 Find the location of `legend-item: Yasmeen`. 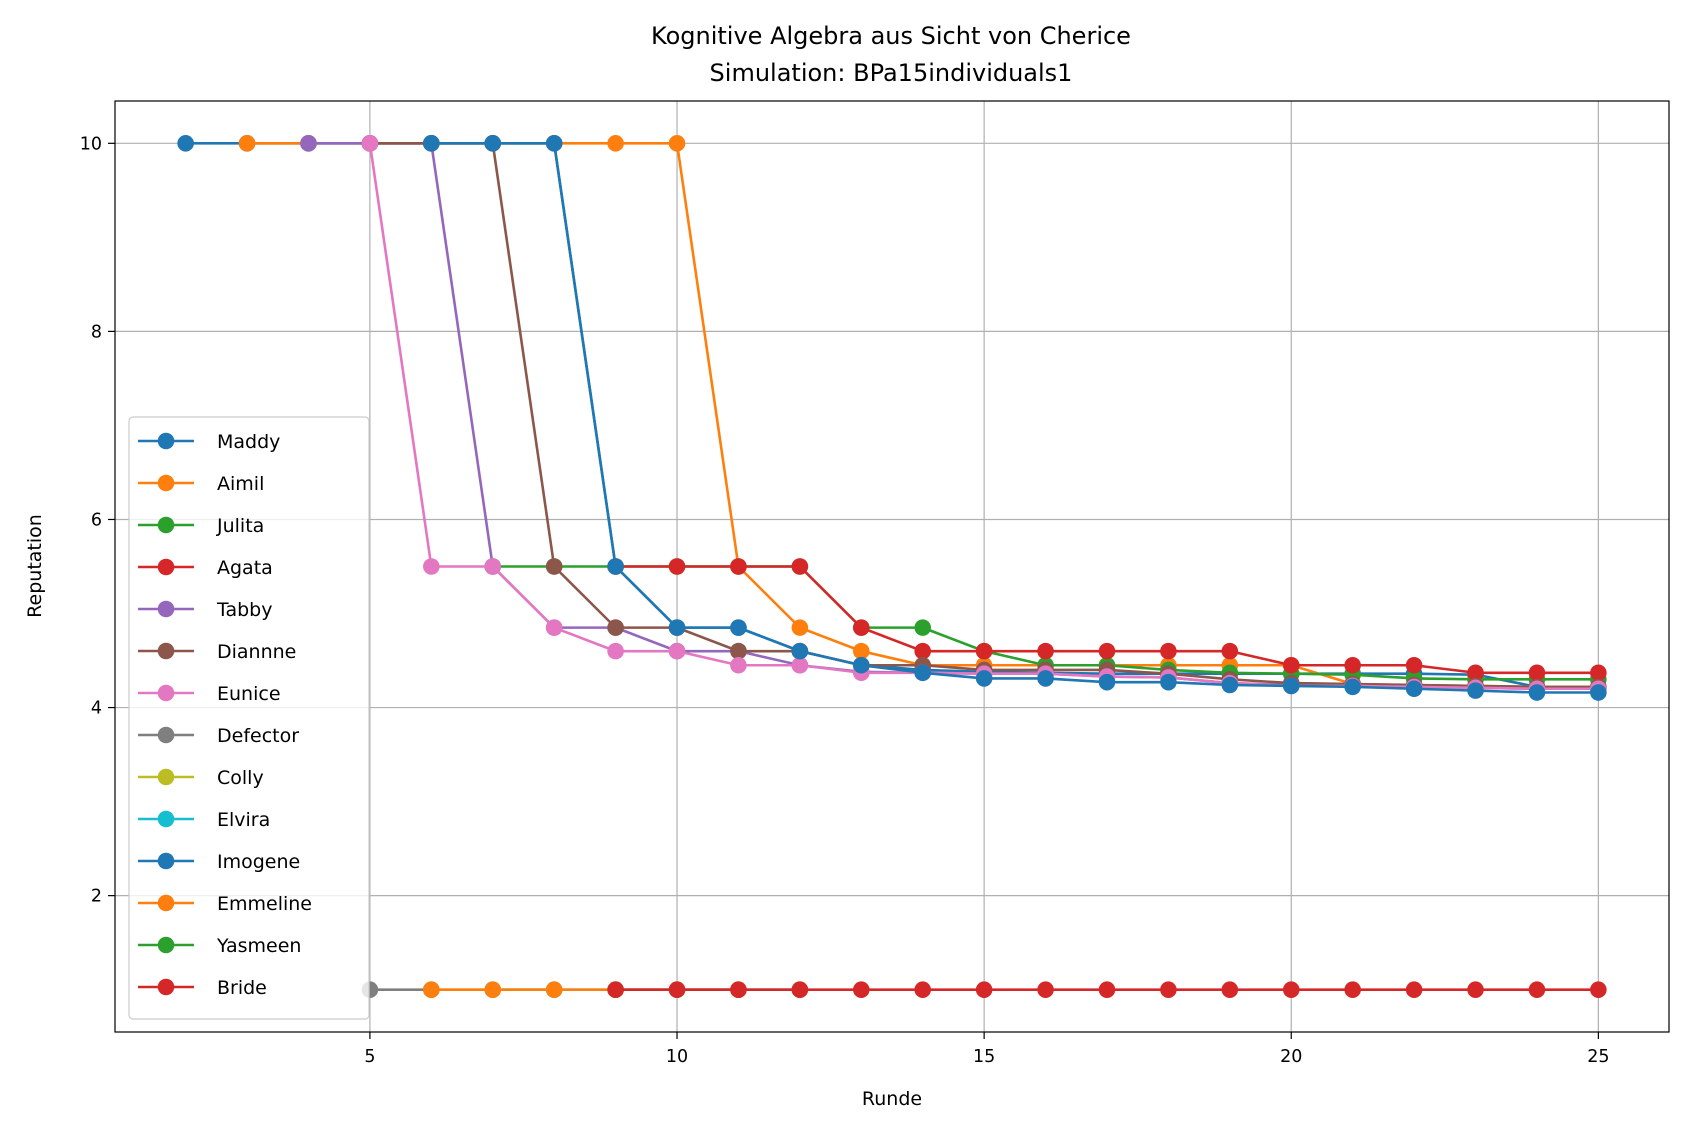

legend-item: Yasmeen is located at coordinates (219, 946).